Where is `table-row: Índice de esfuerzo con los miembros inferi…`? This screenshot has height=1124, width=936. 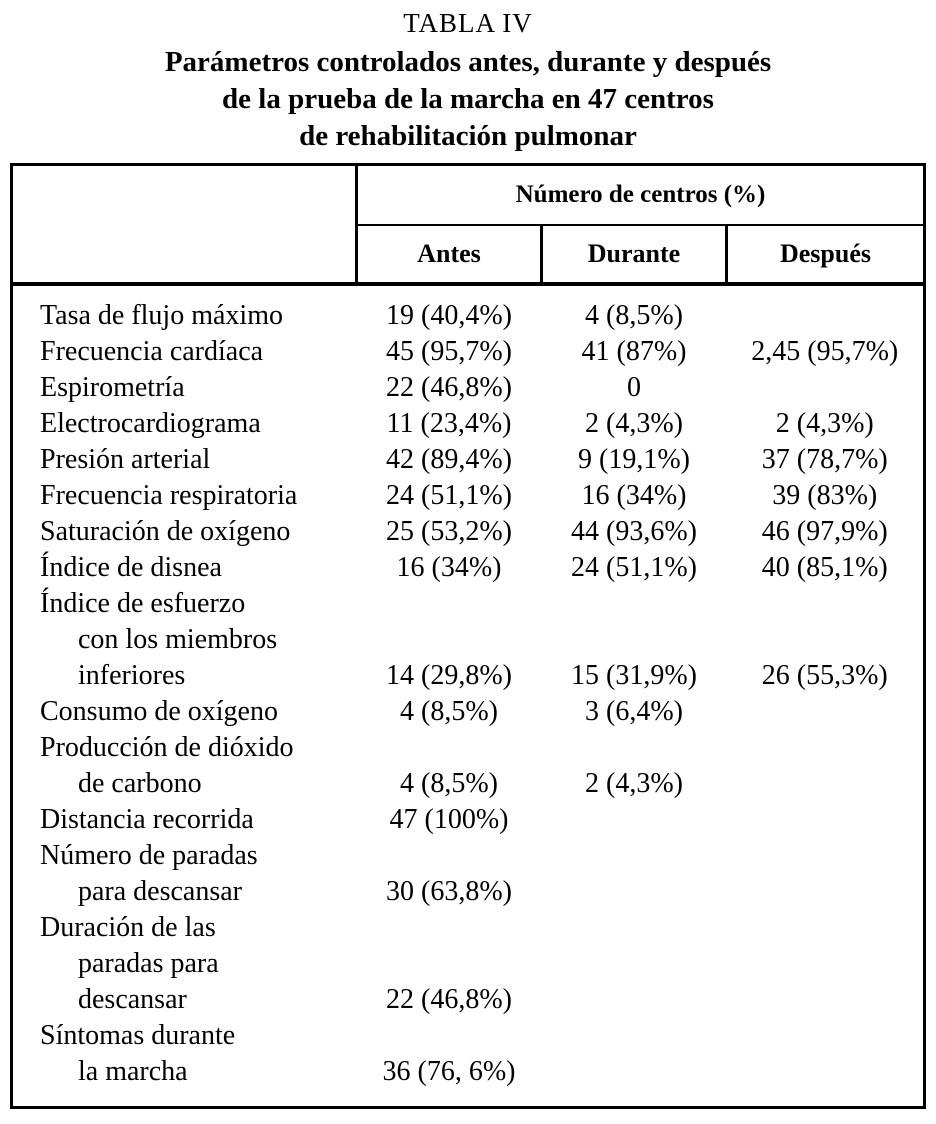
table-row: Índice de esfuerzo con los miembros inferi… is located at coordinates (468, 640).